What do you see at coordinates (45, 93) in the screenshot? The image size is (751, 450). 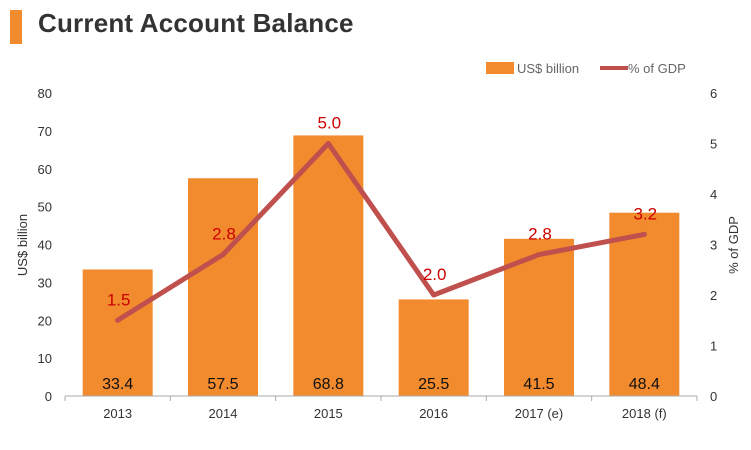 I see `y-left-tick-label: 80` at bounding box center [45, 93].